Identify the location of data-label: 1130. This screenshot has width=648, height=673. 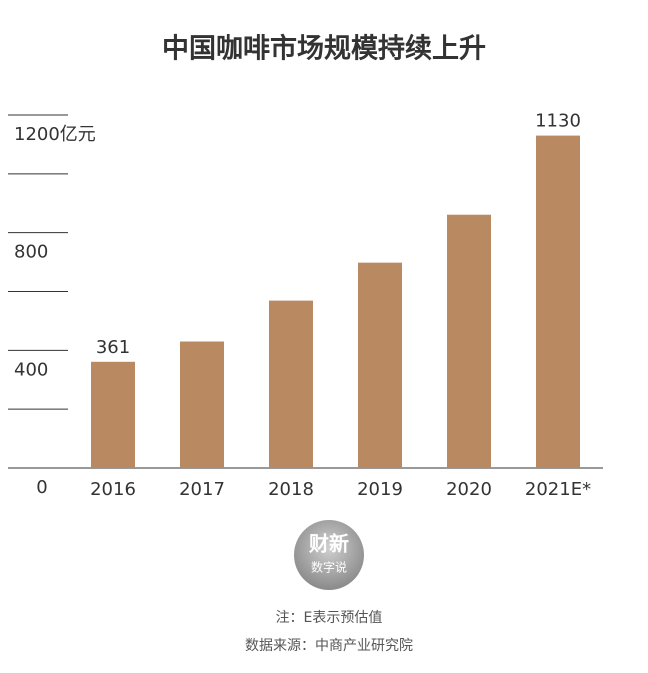
(558, 121).